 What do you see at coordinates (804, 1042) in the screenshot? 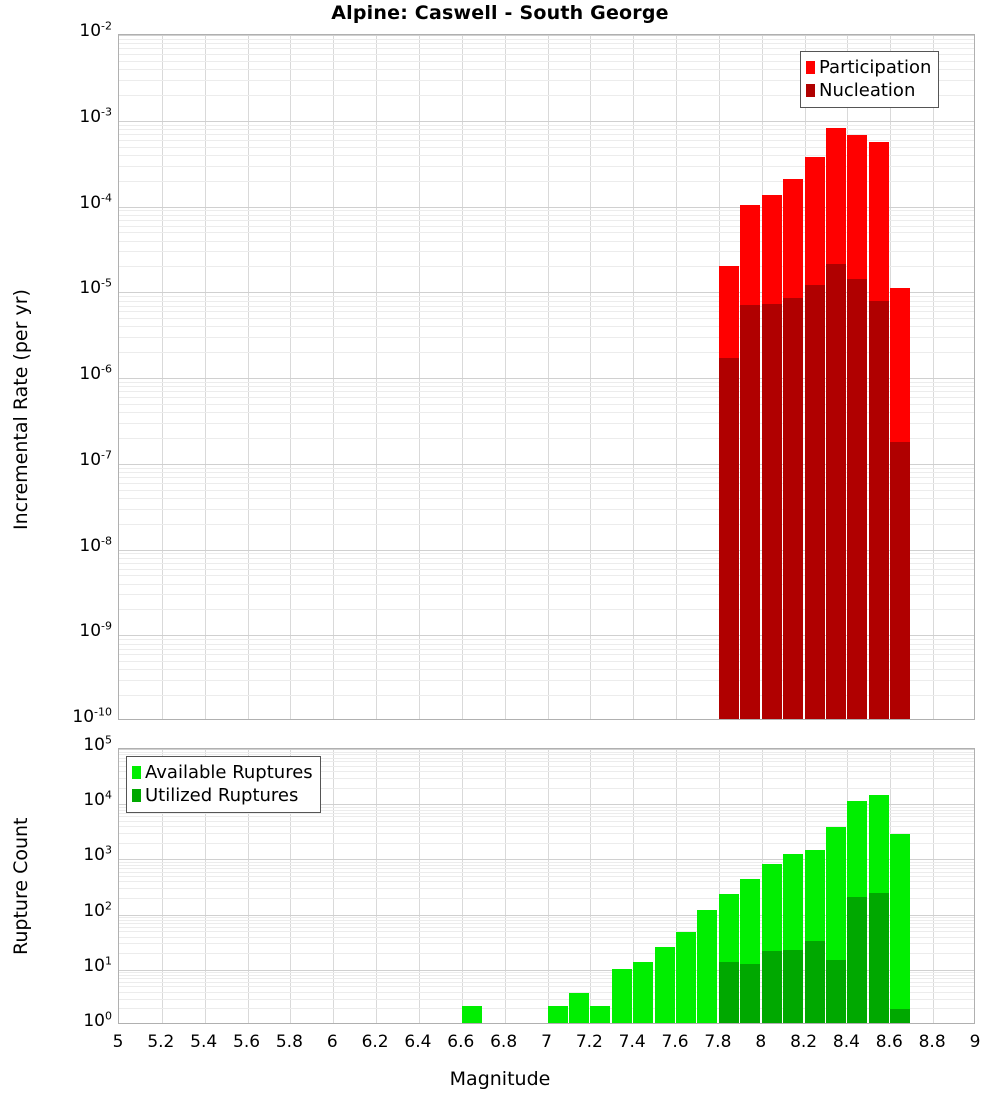
I see `x-axis-tick-label: 8.2` at bounding box center [804, 1042].